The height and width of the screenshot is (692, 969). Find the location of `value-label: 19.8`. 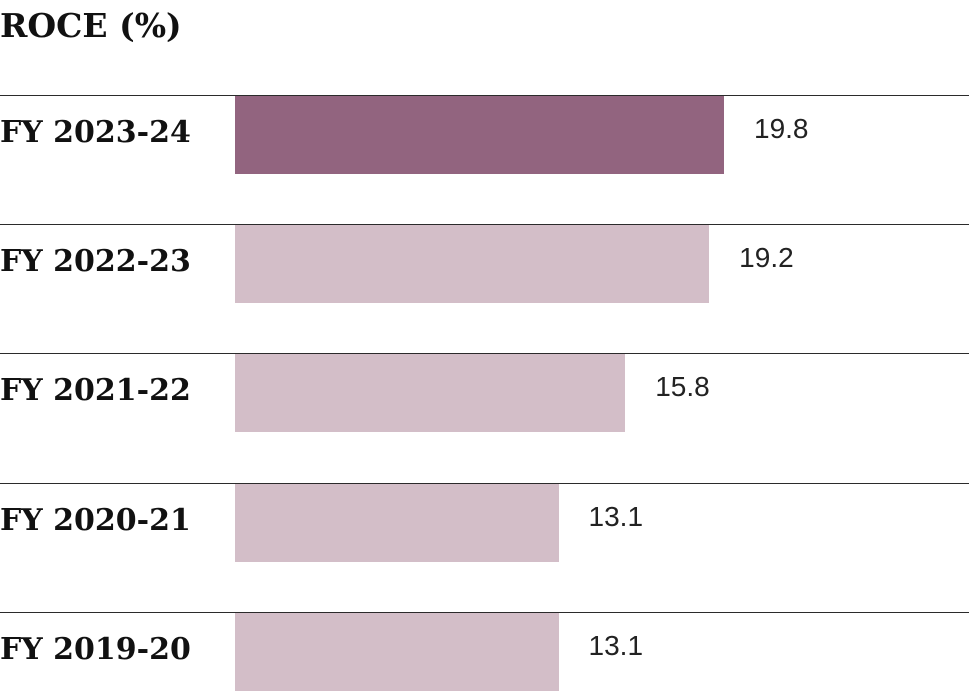

value-label: 19.8 is located at coordinates (781, 128).